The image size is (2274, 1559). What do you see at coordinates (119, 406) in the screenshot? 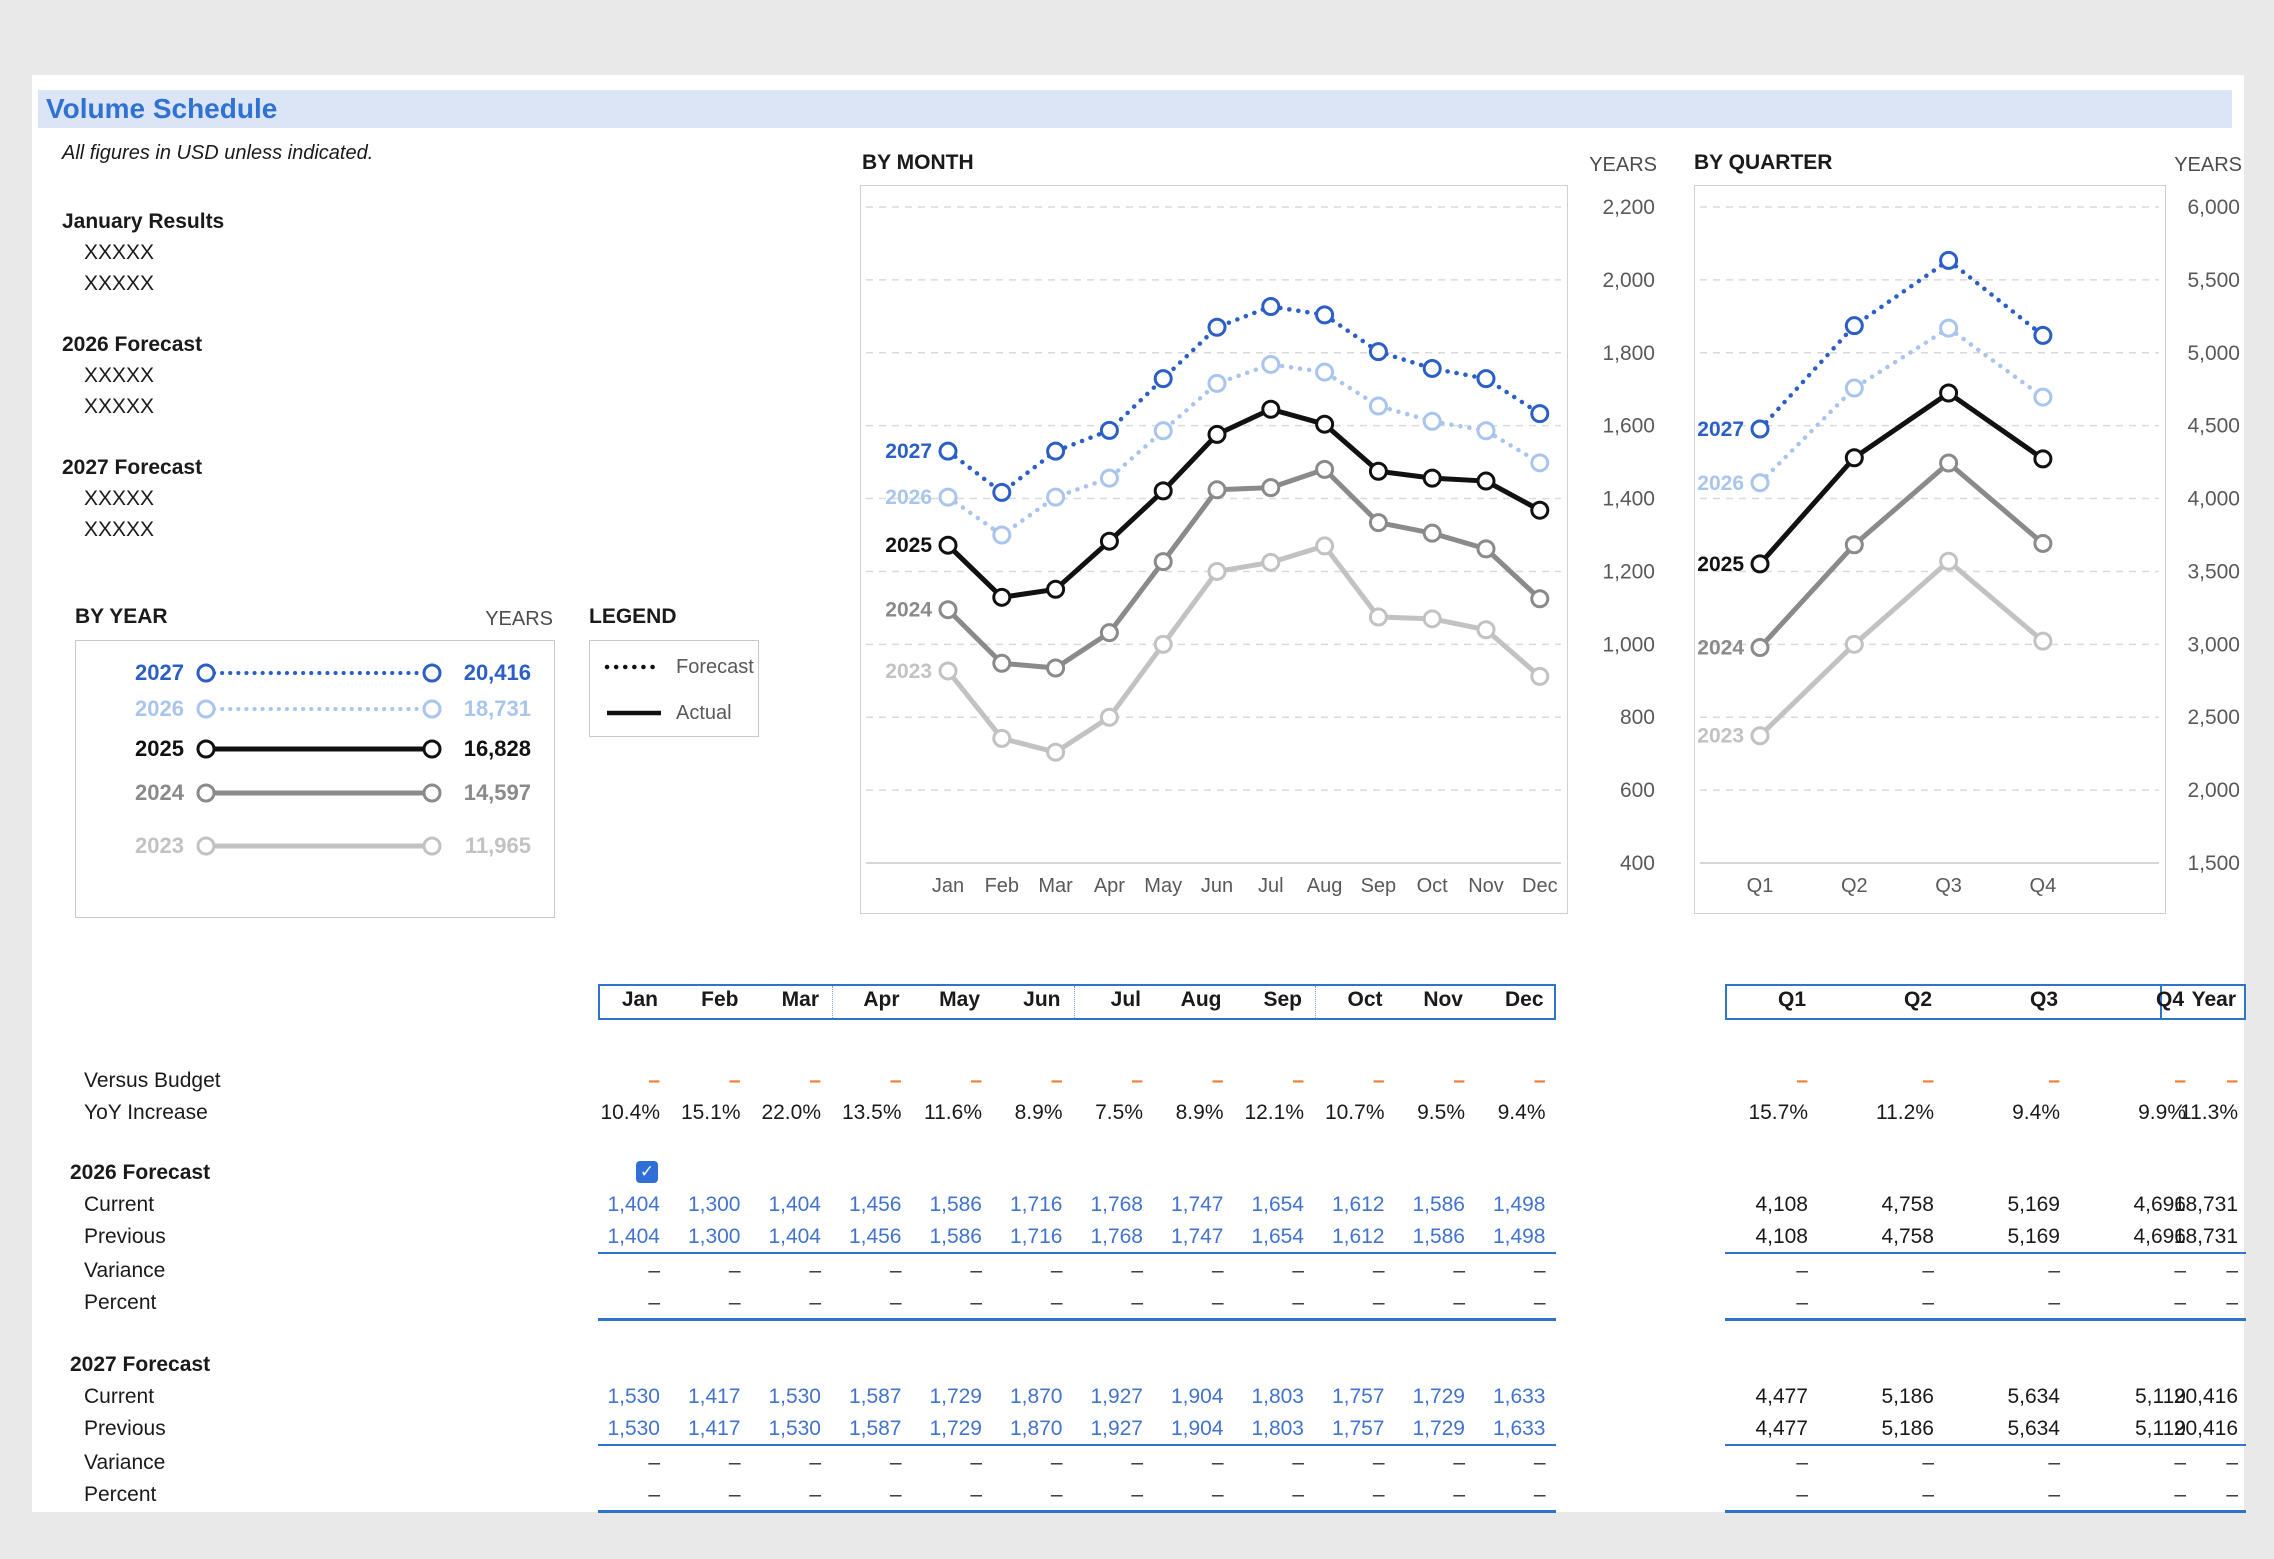
I see `notes-placeholder-1-1: XXXXX` at bounding box center [119, 406].